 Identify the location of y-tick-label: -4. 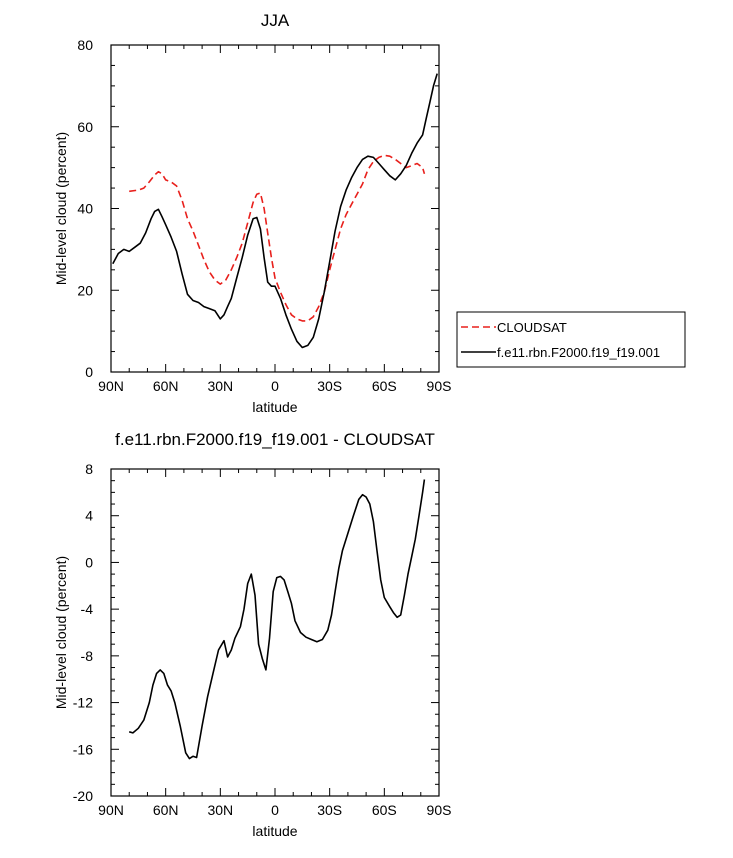
(87, 609).